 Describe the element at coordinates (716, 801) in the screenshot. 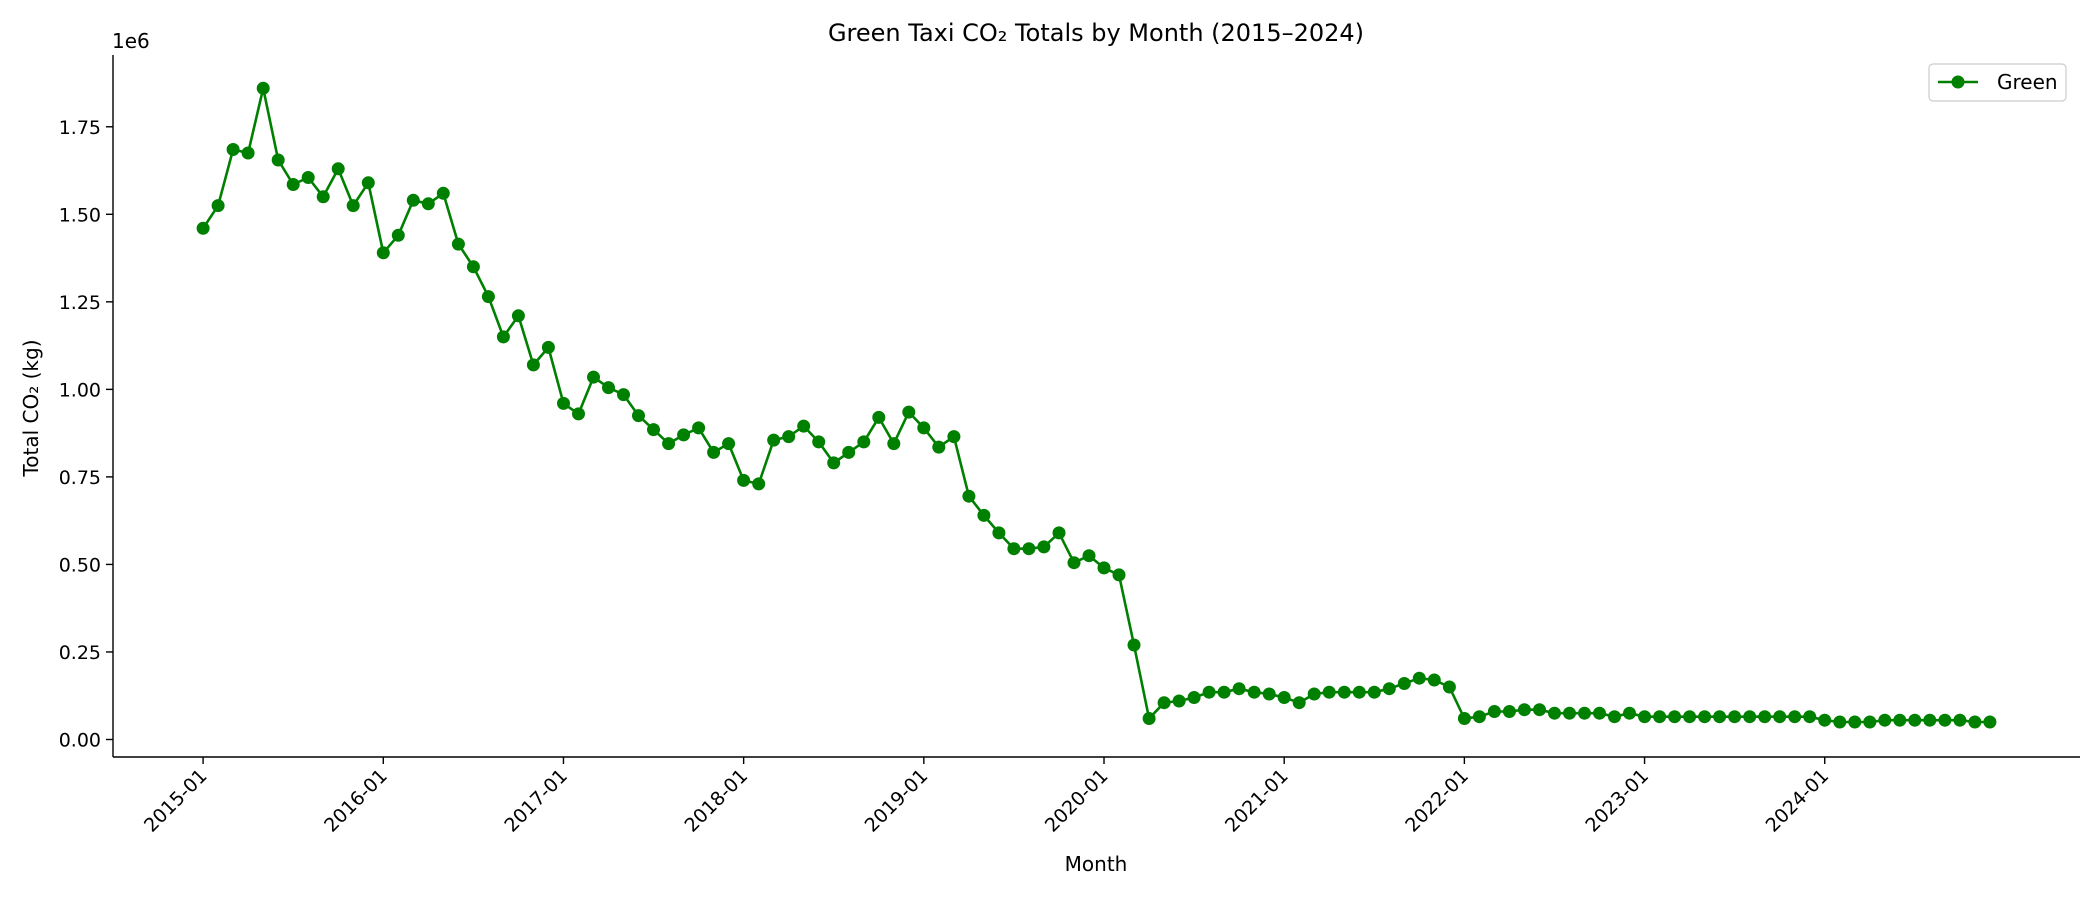

I see `x-tick-label: 2018-01` at that location.